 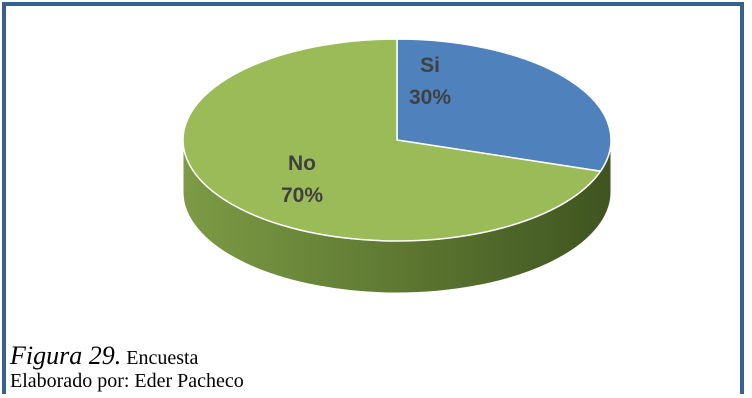 I want to click on figure-number: Figura 29., so click(x=66, y=355).